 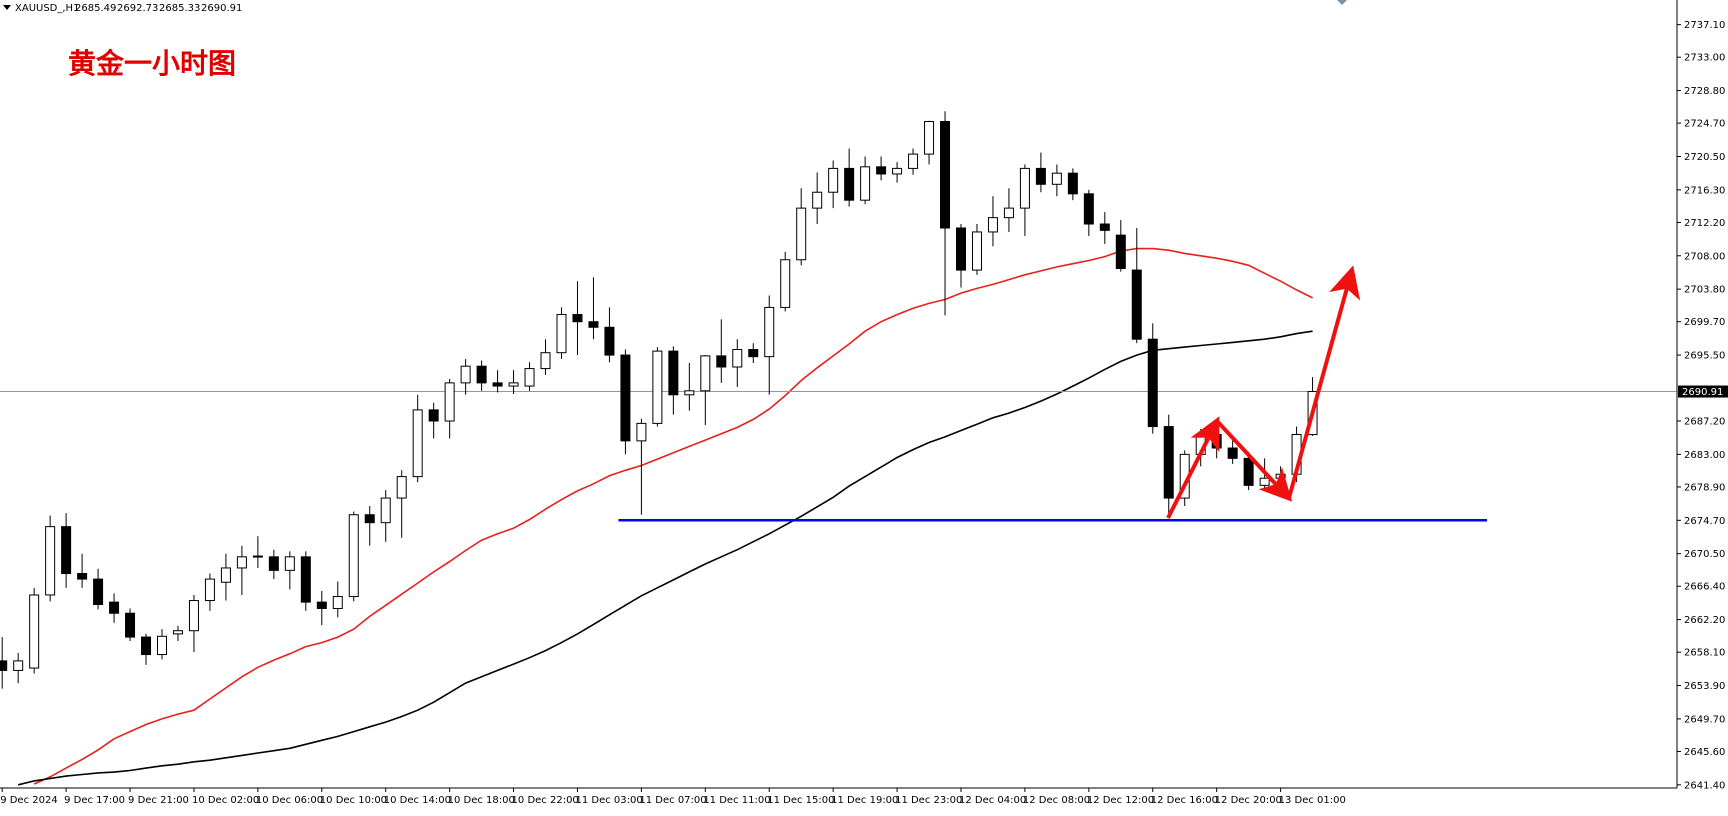 I want to click on y-tick-label: 2662.20, so click(x=1704, y=620).